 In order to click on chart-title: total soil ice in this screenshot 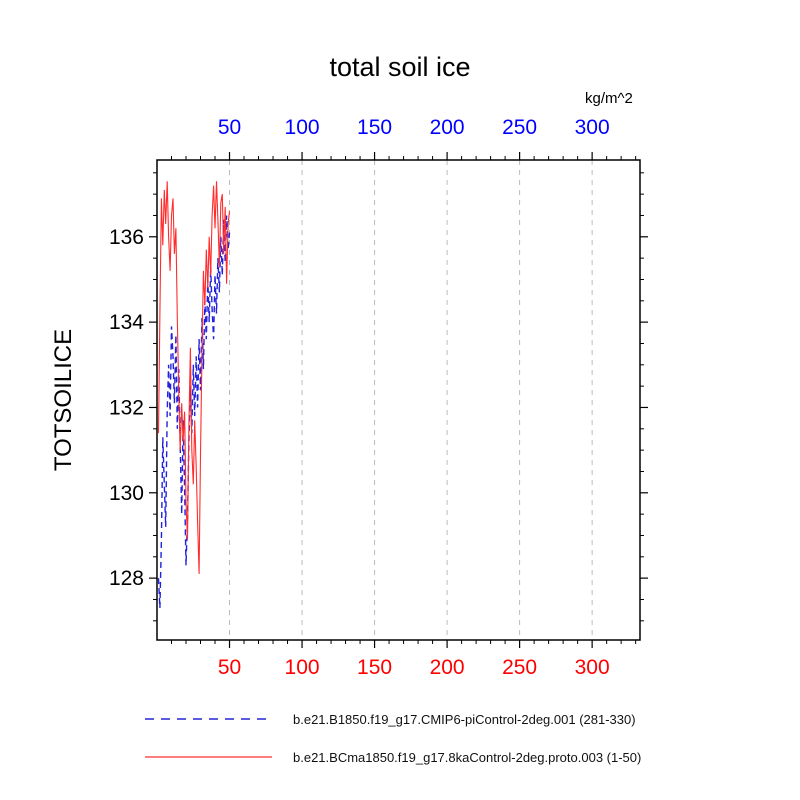, I will do `click(400, 67)`.